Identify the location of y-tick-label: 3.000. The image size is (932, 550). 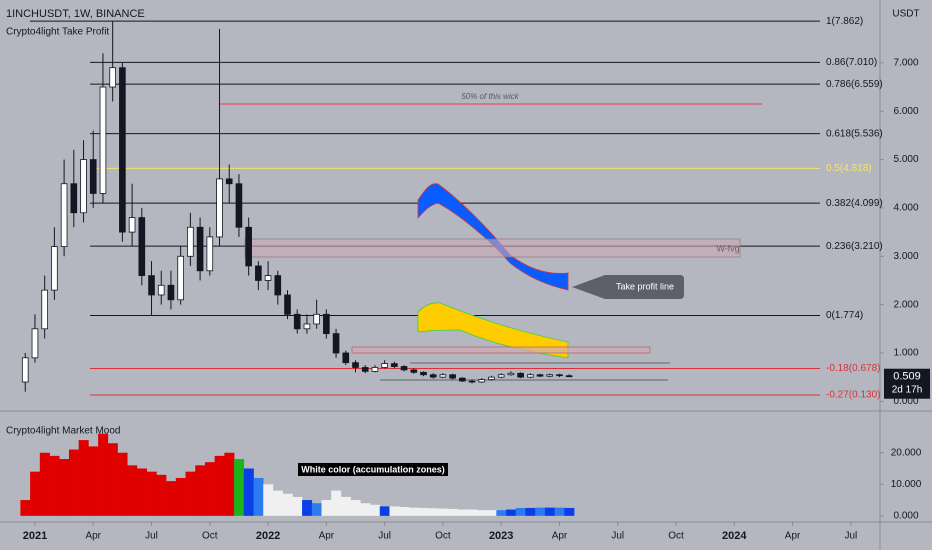
(905, 256).